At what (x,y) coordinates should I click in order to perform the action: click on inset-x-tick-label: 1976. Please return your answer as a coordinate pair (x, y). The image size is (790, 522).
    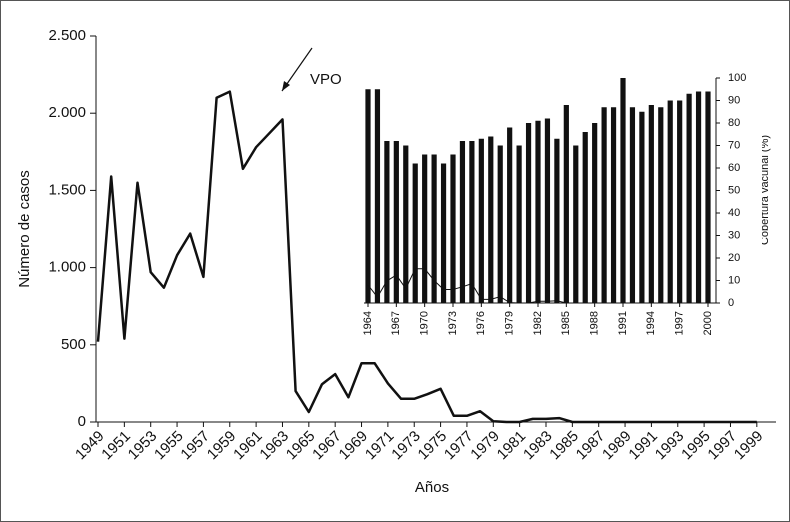
    Looking at the image, I should click on (481, 323).